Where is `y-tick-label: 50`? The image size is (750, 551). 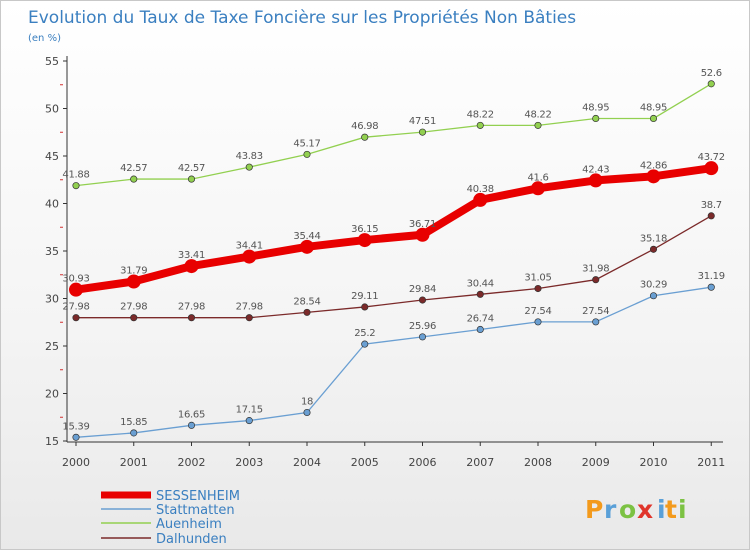
y-tick-label: 50 is located at coordinates (52, 109).